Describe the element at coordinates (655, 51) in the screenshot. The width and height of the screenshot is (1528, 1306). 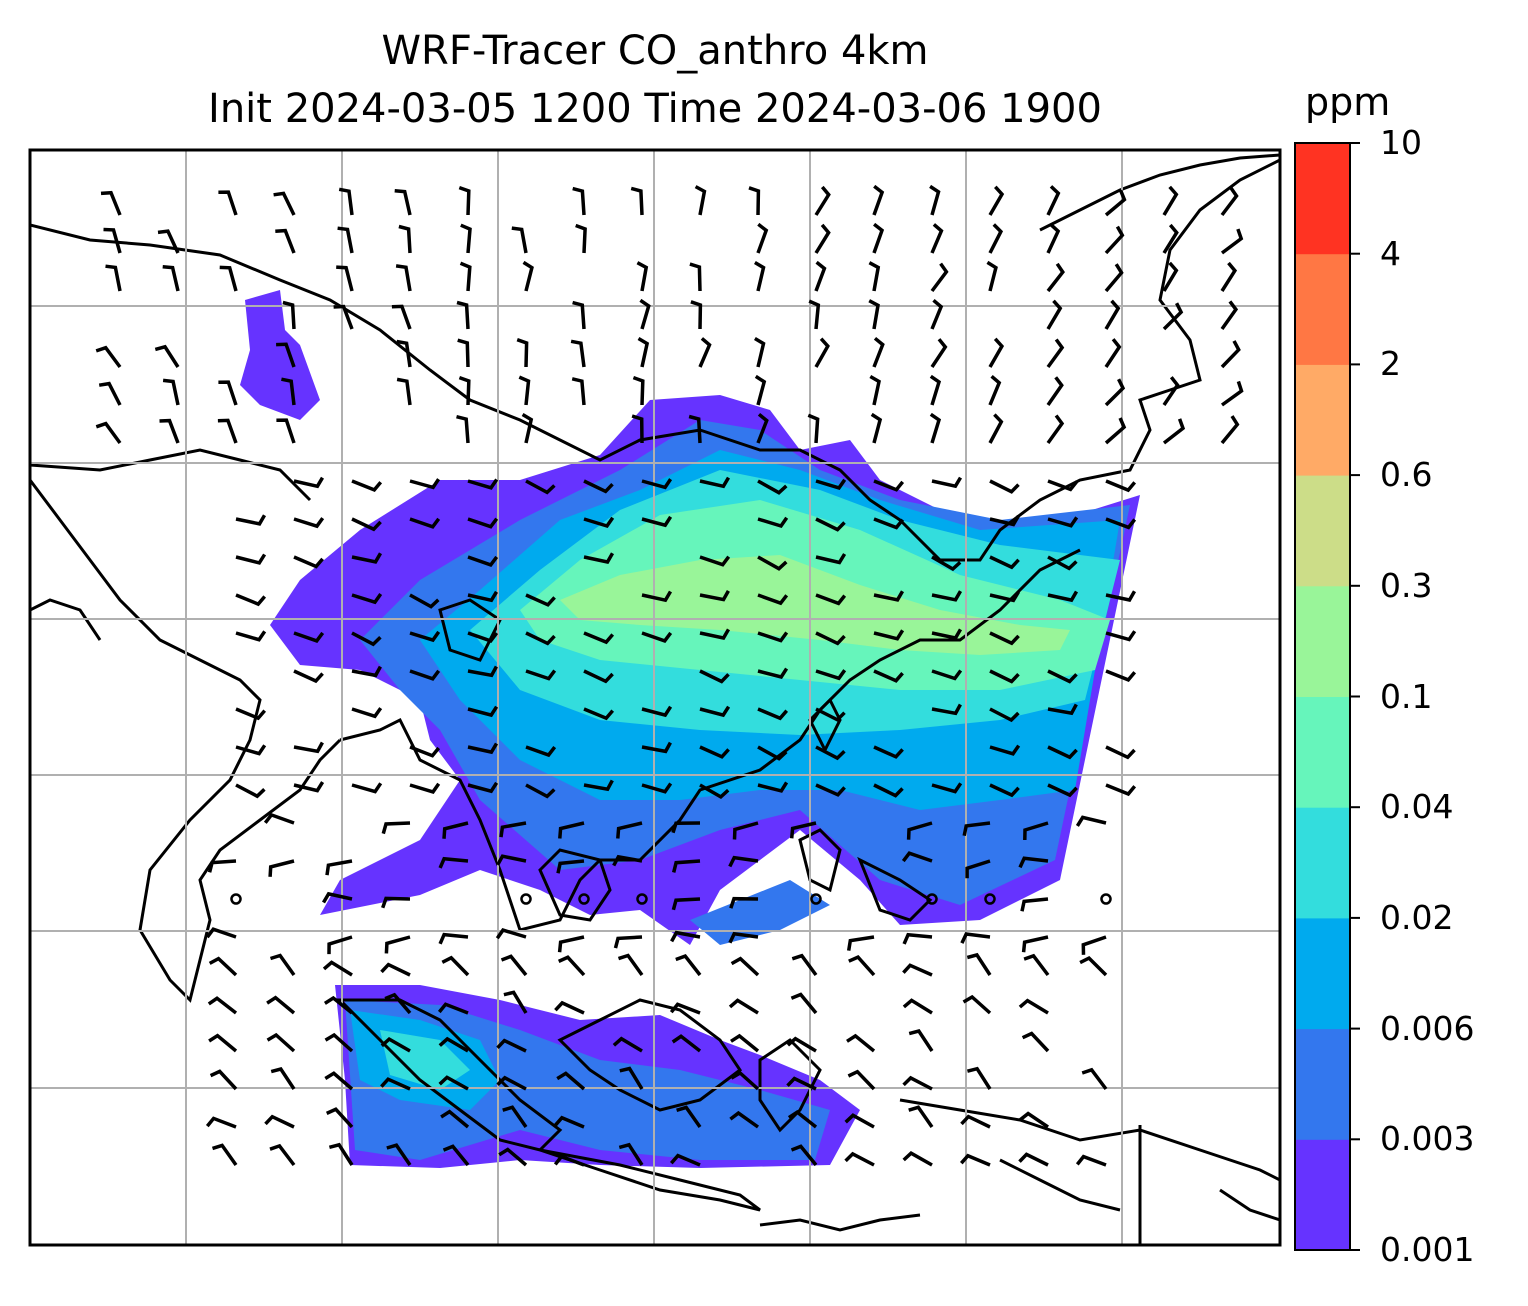
I see `figure-title-line1: WRF-Tracer CO_anthro 4km` at that location.